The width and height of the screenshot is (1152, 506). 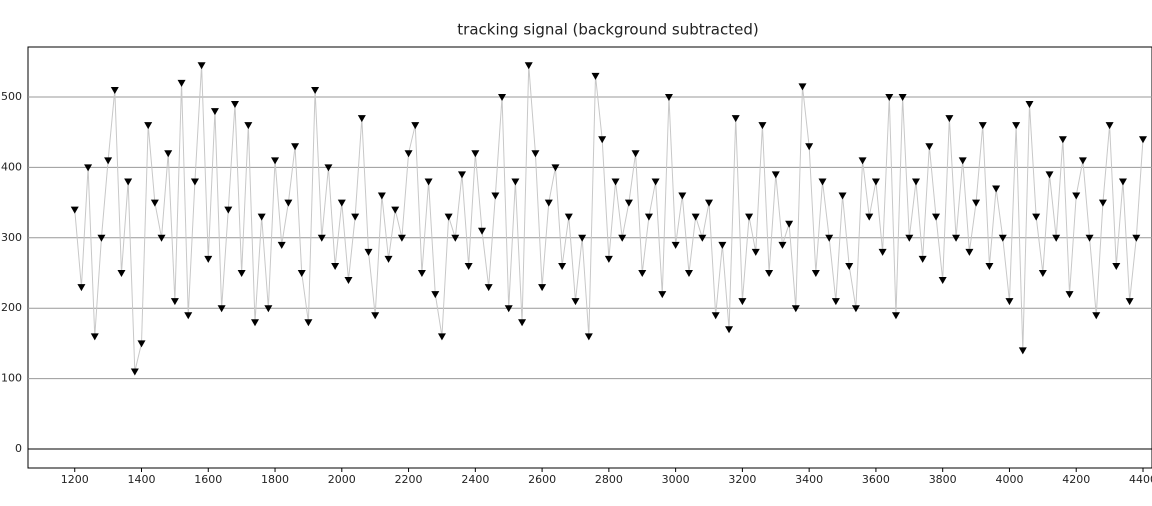 I want to click on y-tick-label: 200, so click(x=11, y=307).